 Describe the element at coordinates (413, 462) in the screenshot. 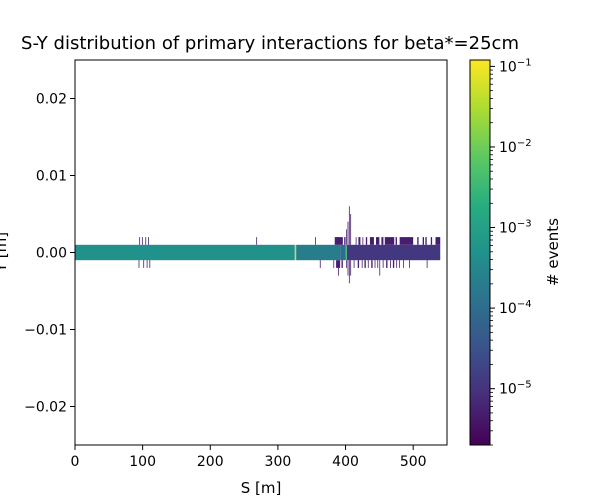

I see `x-tick-label: 500` at that location.